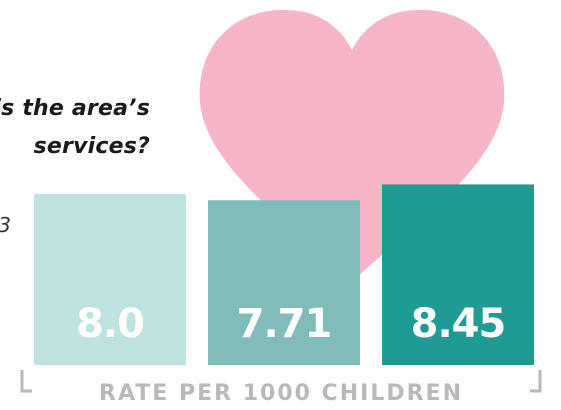 The height and width of the screenshot is (410, 561). Describe the element at coordinates (75, 108) in the screenshot. I see `question-line-1: Is this the area’s` at that location.